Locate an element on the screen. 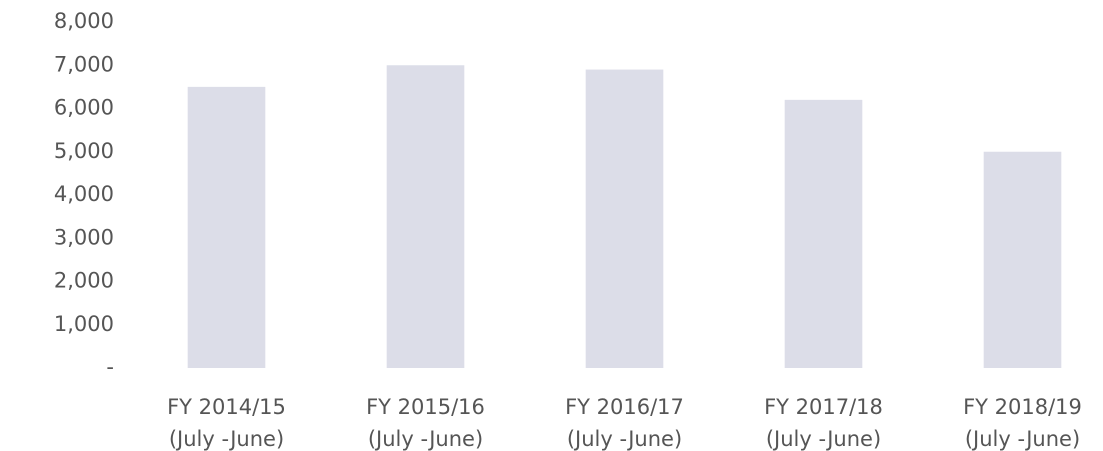 This screenshot has height=451, width=1103. y-tick-label: 4,000 is located at coordinates (84, 194).